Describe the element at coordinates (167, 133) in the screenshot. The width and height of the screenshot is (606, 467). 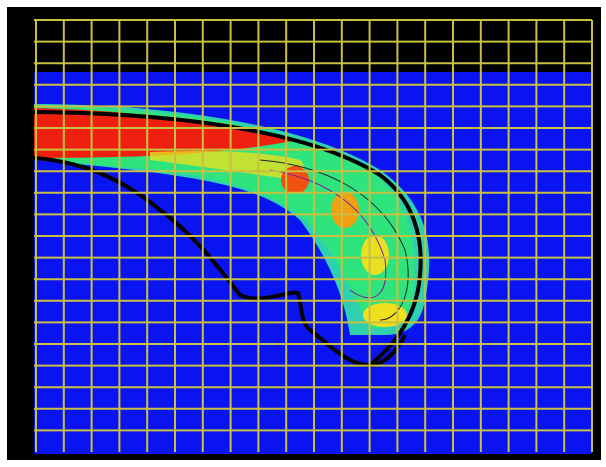
I see `plume-core` at that location.